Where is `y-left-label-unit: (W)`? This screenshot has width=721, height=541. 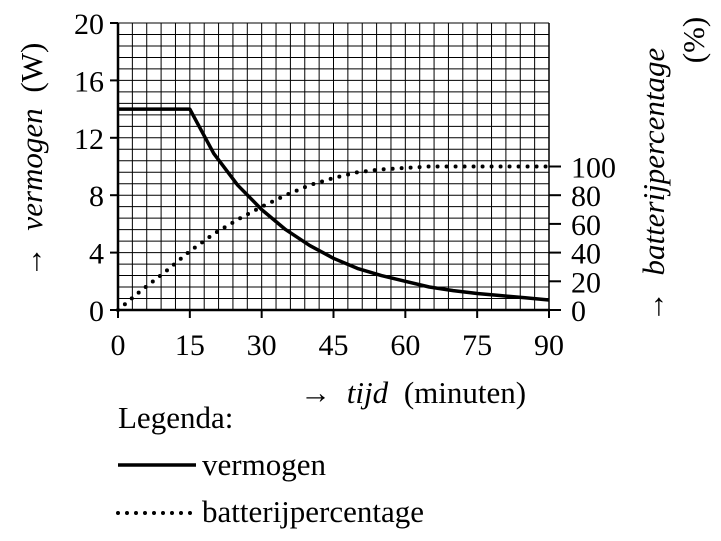
y-left-label-unit: (W) is located at coordinates (31, 68).